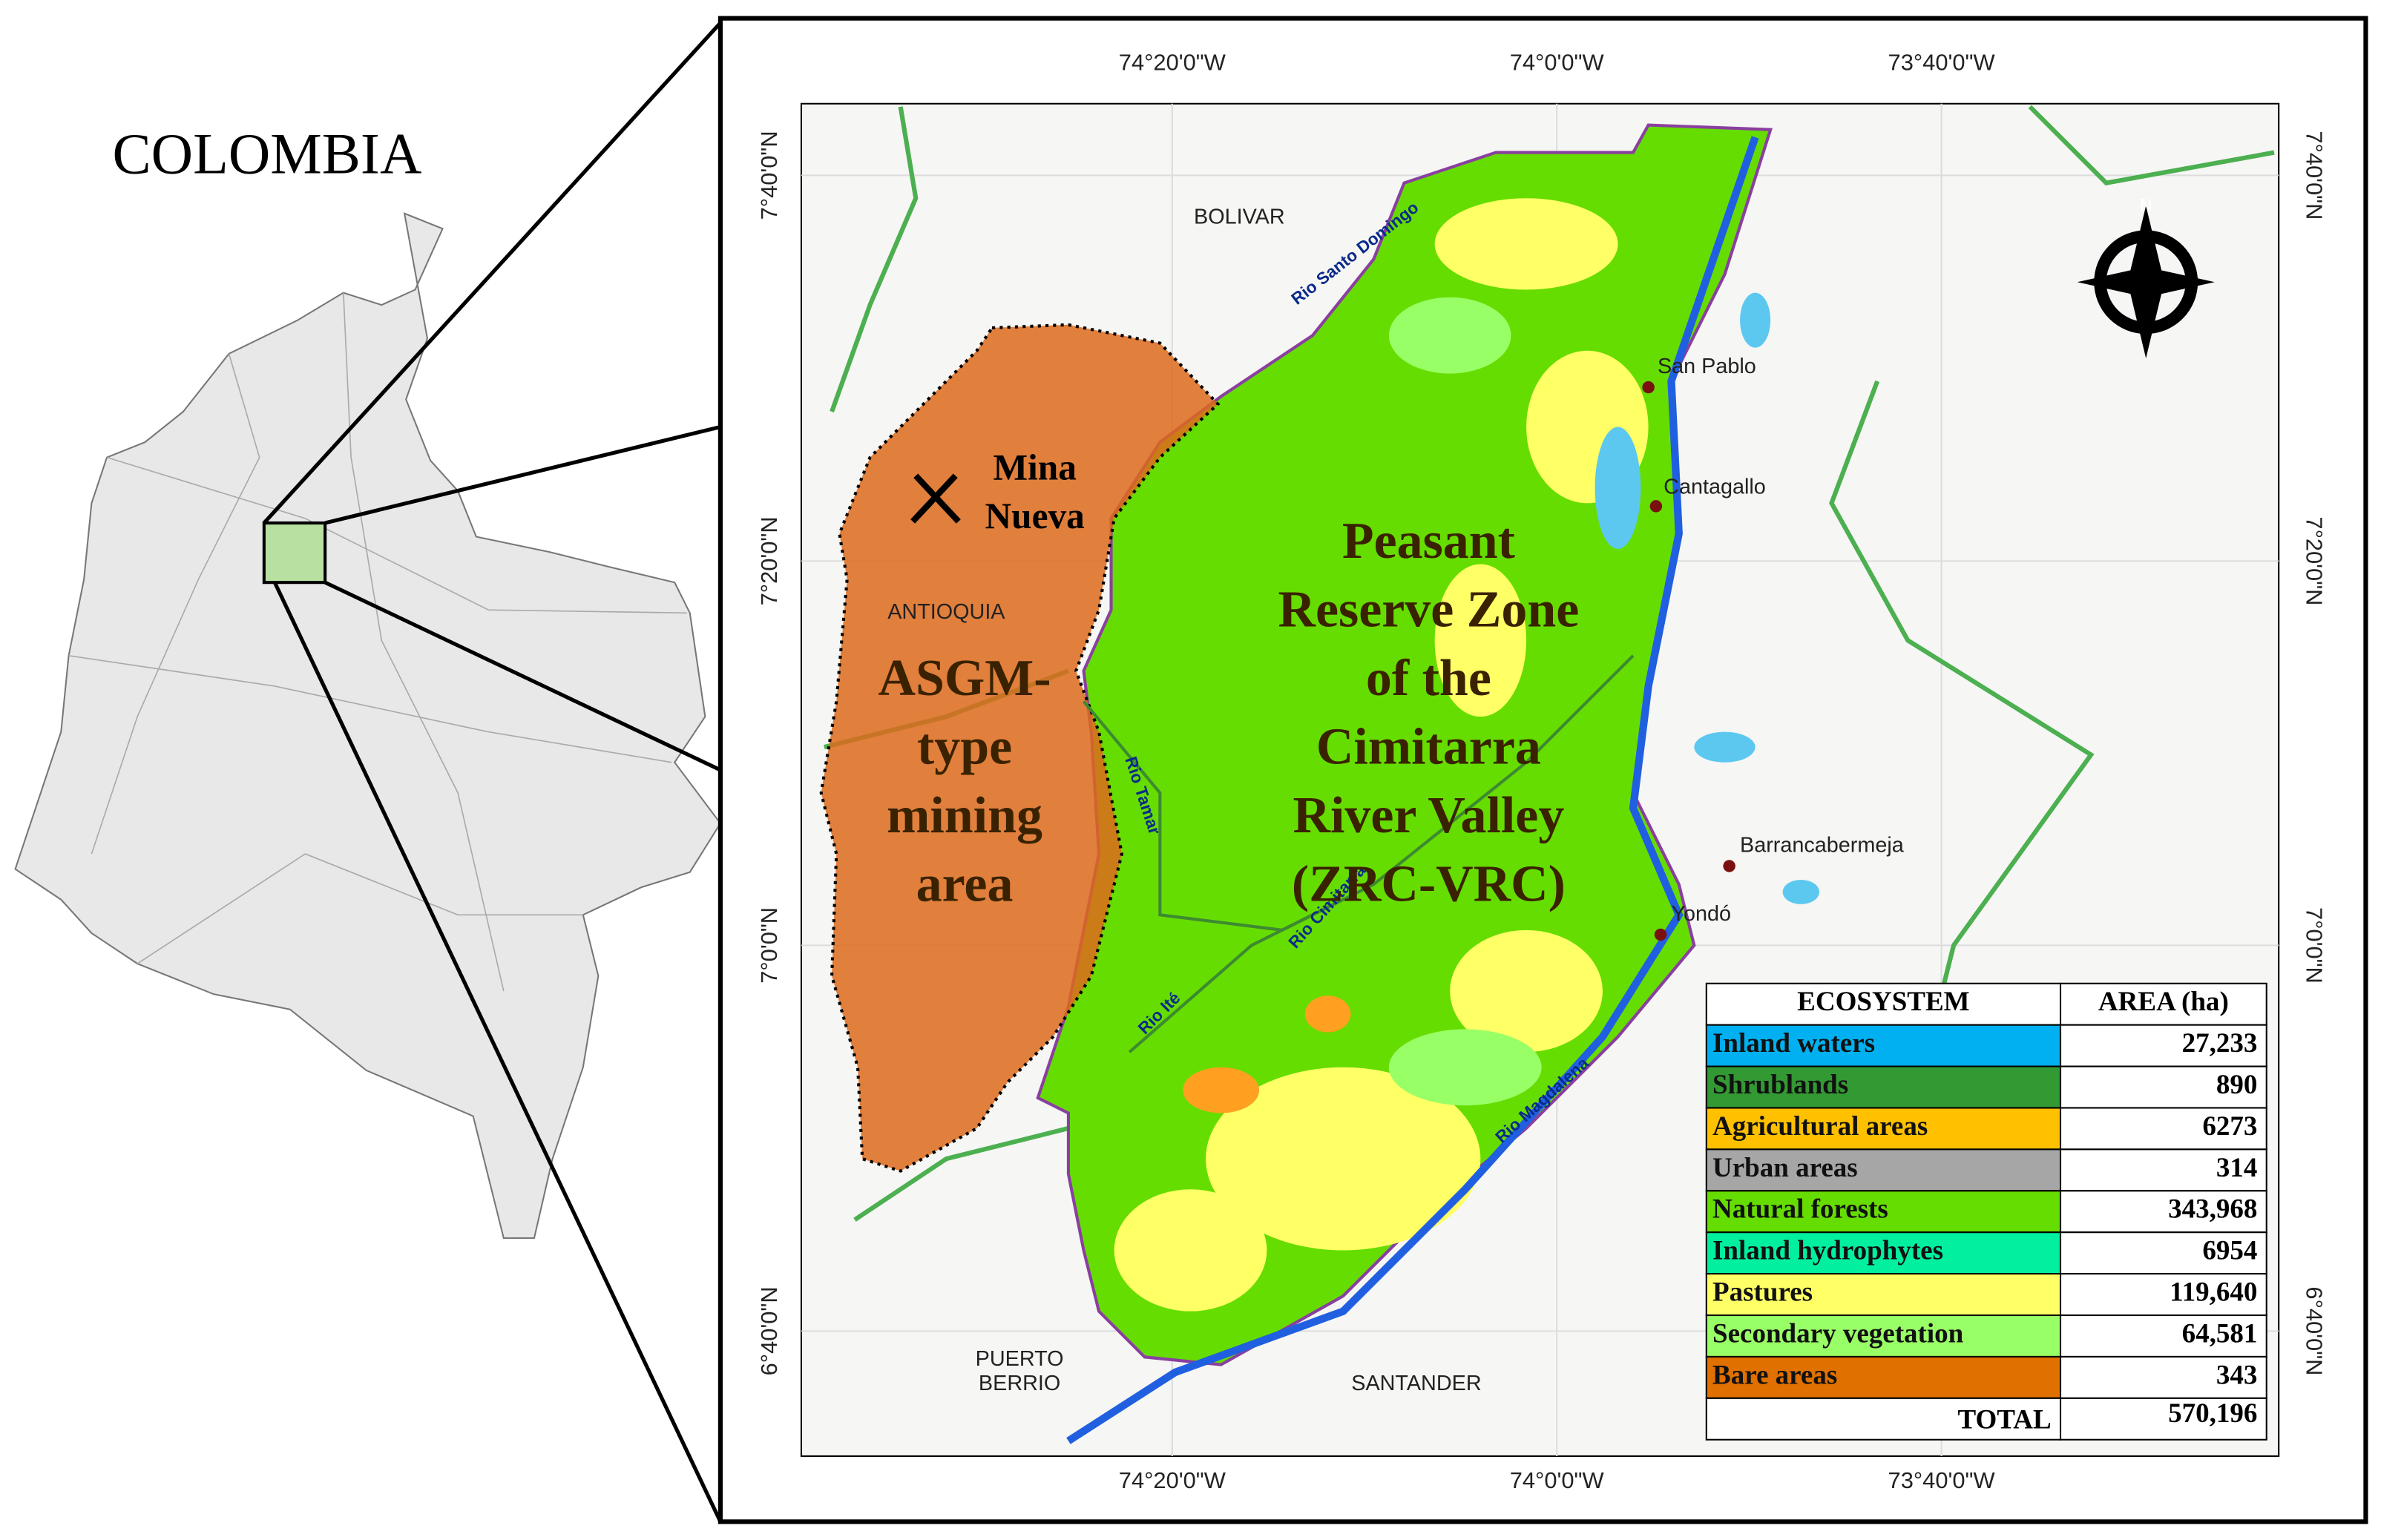 Image resolution: width=2381 pixels, height=1540 pixels. I want to click on ecosystem-area: 890, so click(2237, 1085).